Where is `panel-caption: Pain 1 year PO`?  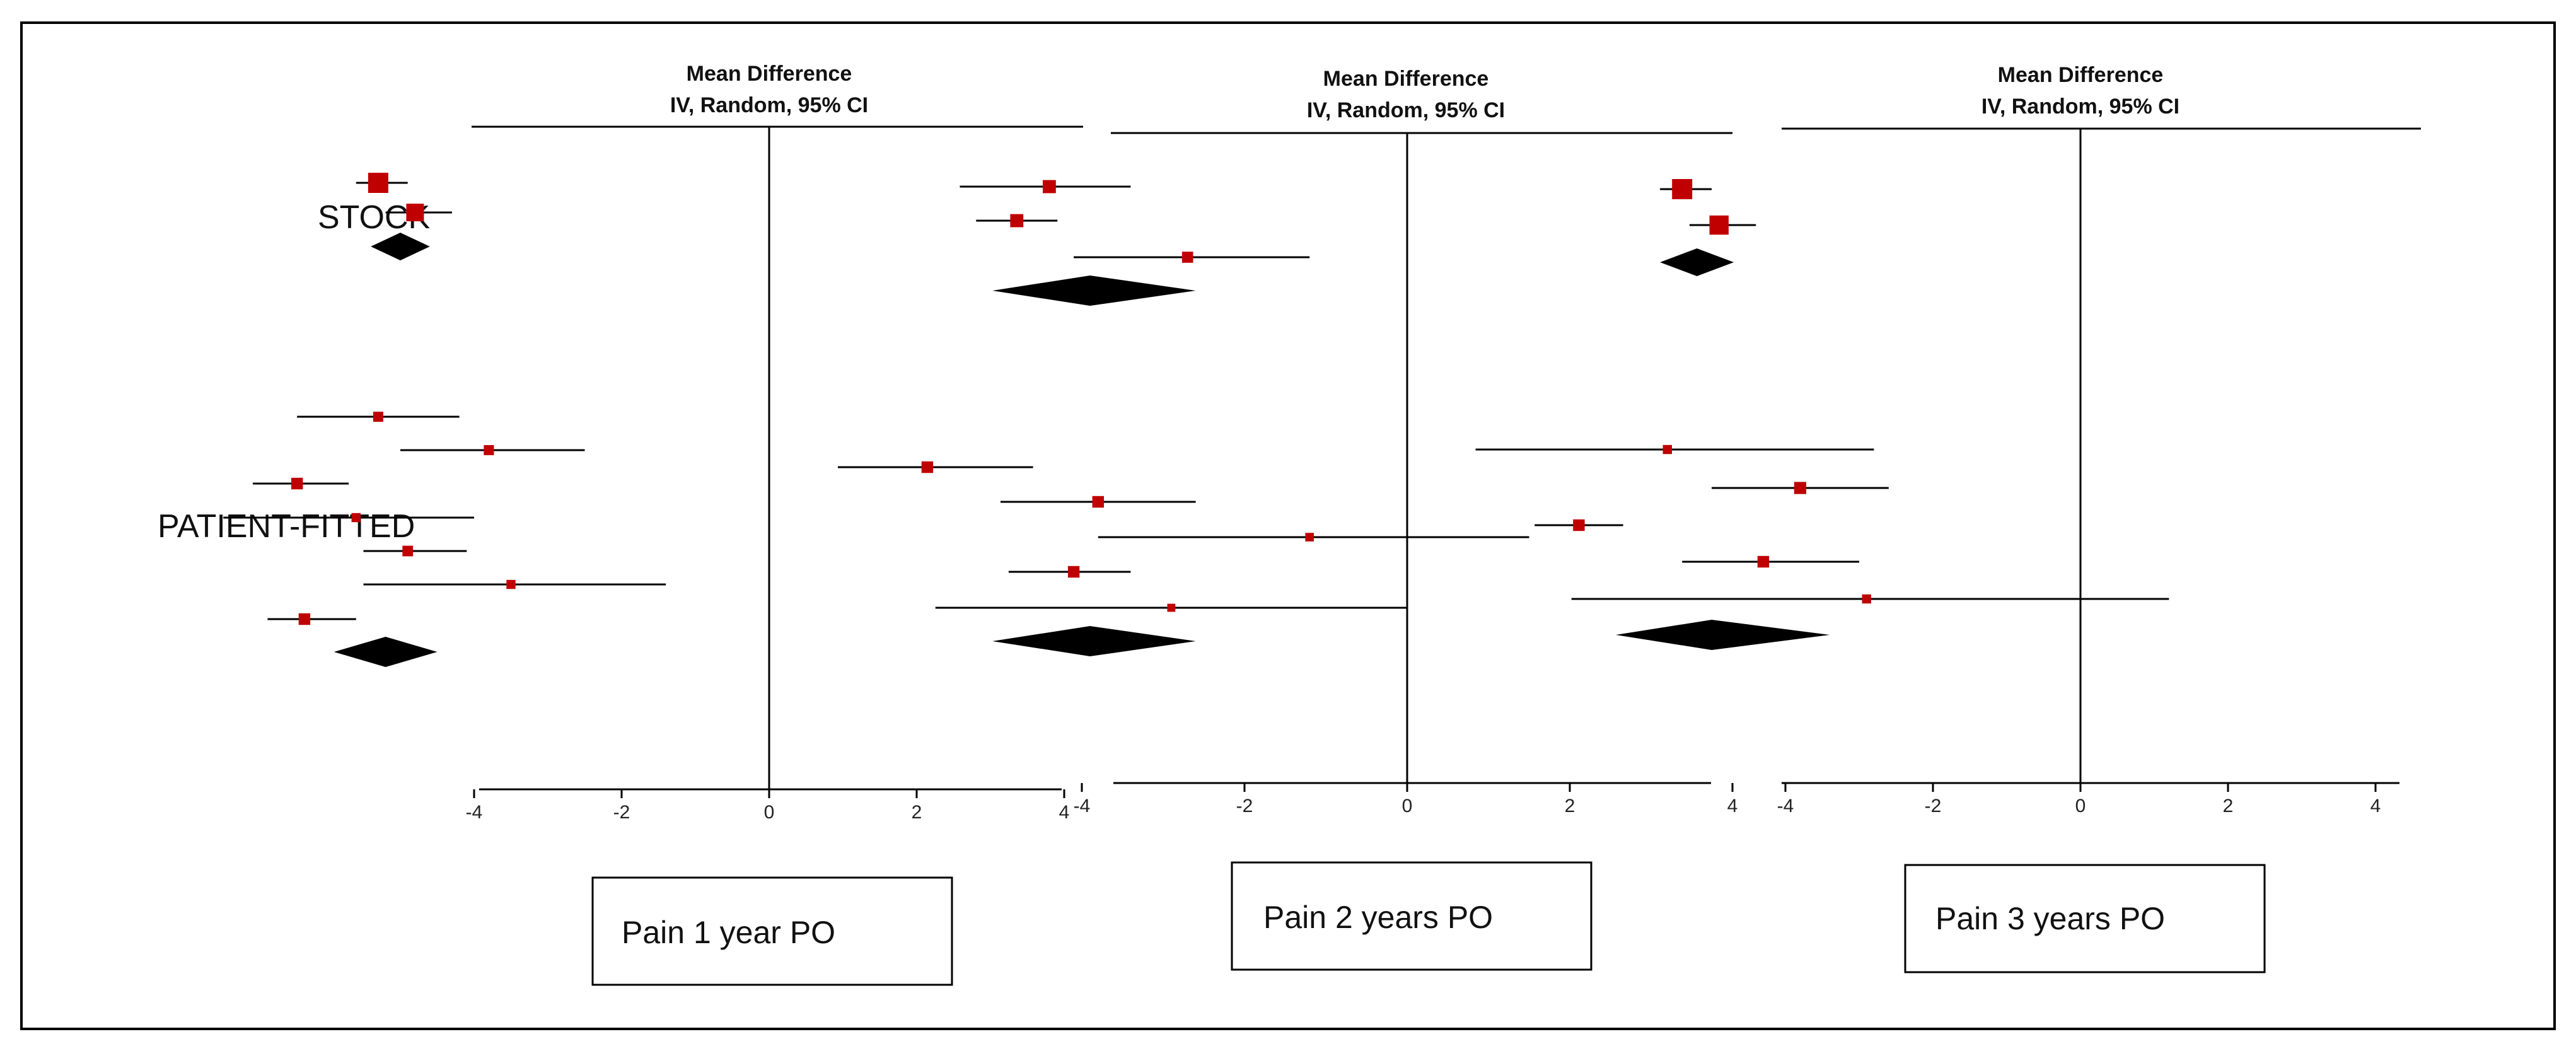
panel-caption: Pain 1 year PO is located at coordinates (728, 932).